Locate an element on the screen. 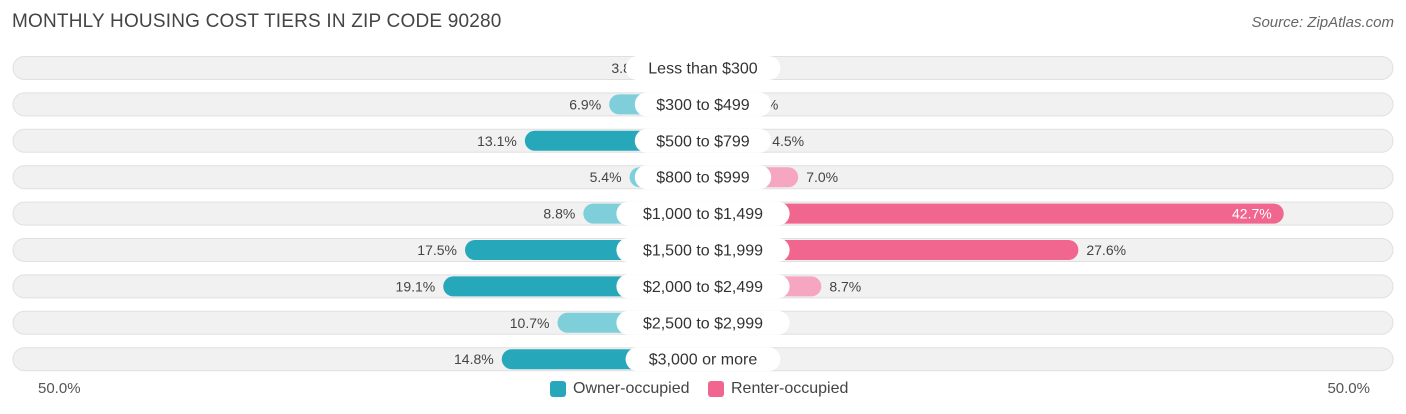 This screenshot has width=1406, height=414. category-label: $2,000 to $2,499 is located at coordinates (703, 287).